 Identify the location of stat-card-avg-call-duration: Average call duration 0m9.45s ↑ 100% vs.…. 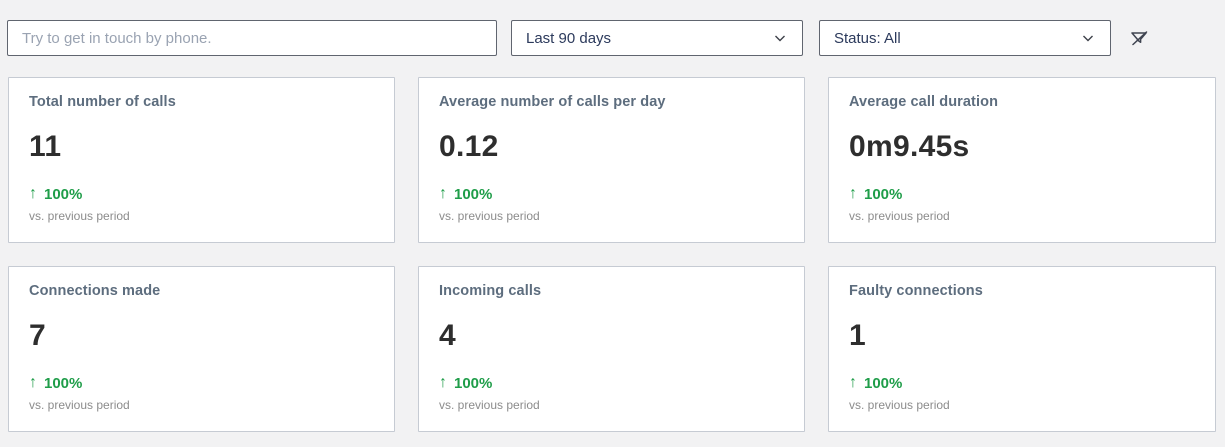
(1022, 160).